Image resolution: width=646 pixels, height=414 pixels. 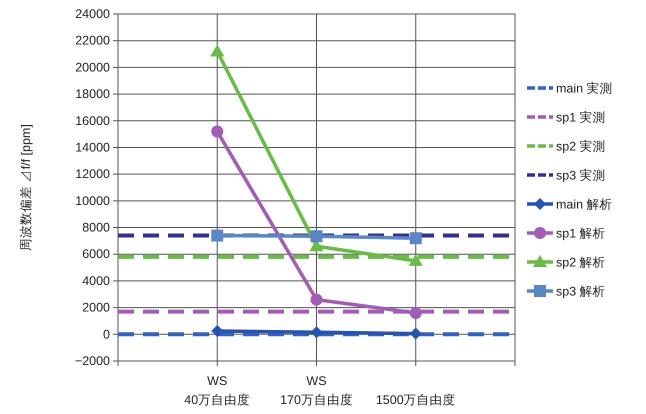 I want to click on y-tick-label: −2000, so click(x=92, y=361).